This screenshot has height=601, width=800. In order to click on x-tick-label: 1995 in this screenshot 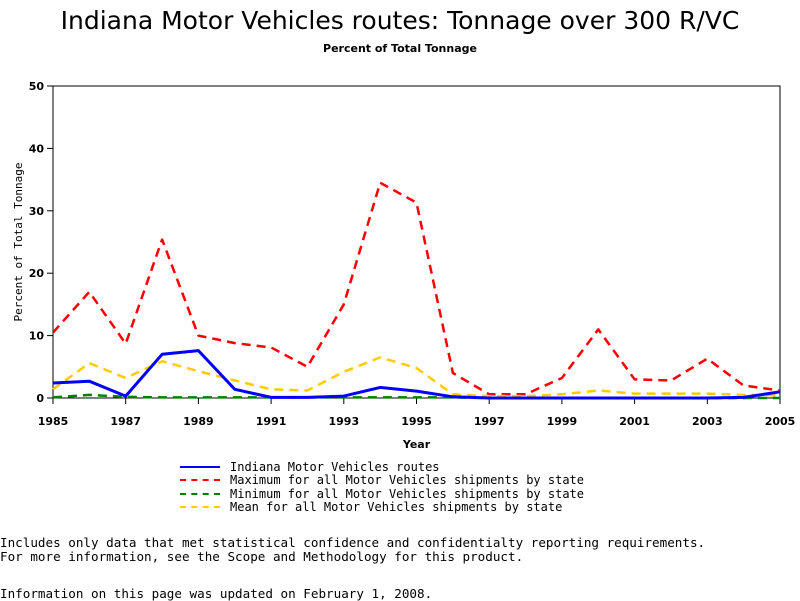, I will do `click(416, 421)`.